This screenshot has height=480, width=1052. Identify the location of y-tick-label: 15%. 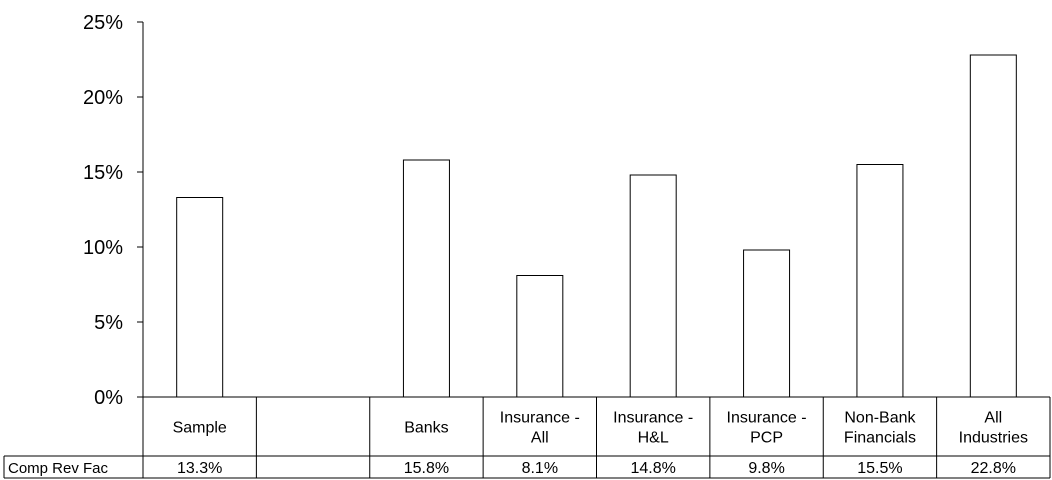
(103, 173).